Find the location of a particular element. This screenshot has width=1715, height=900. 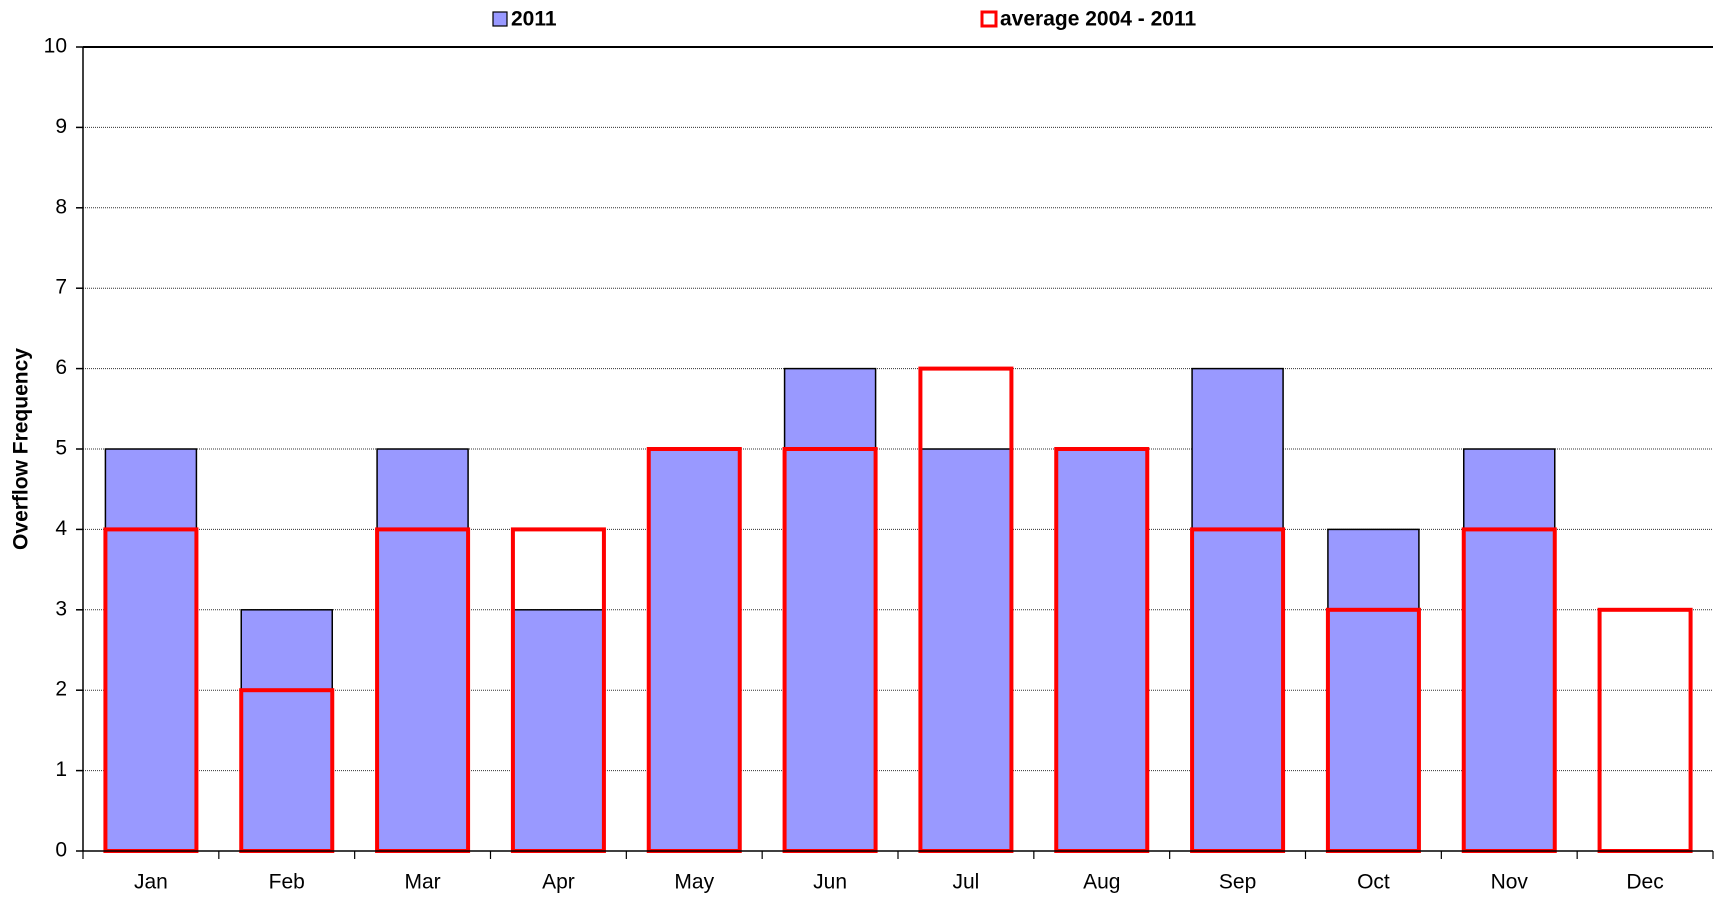

y-axis-title: Overflow Frequency is located at coordinates (21, 449).